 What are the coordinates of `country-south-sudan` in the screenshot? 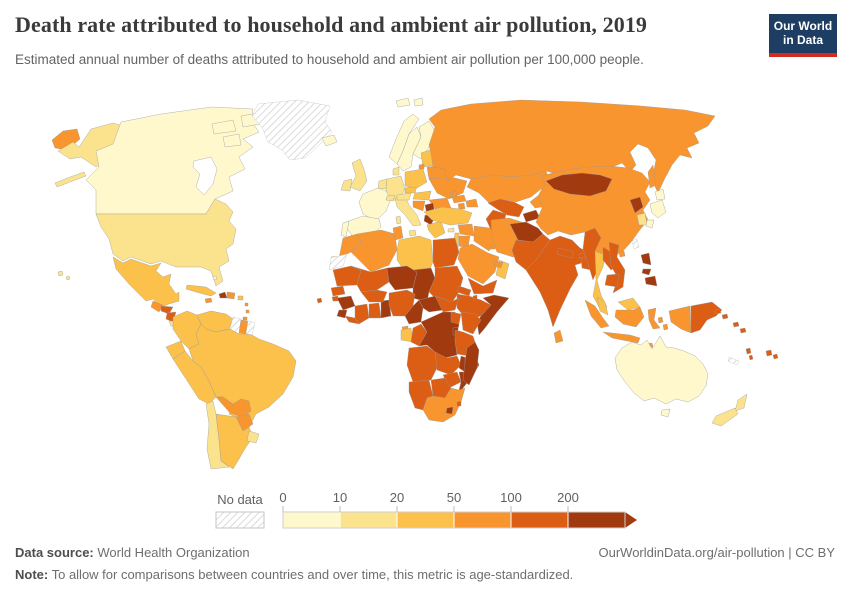 It's located at (447, 304).